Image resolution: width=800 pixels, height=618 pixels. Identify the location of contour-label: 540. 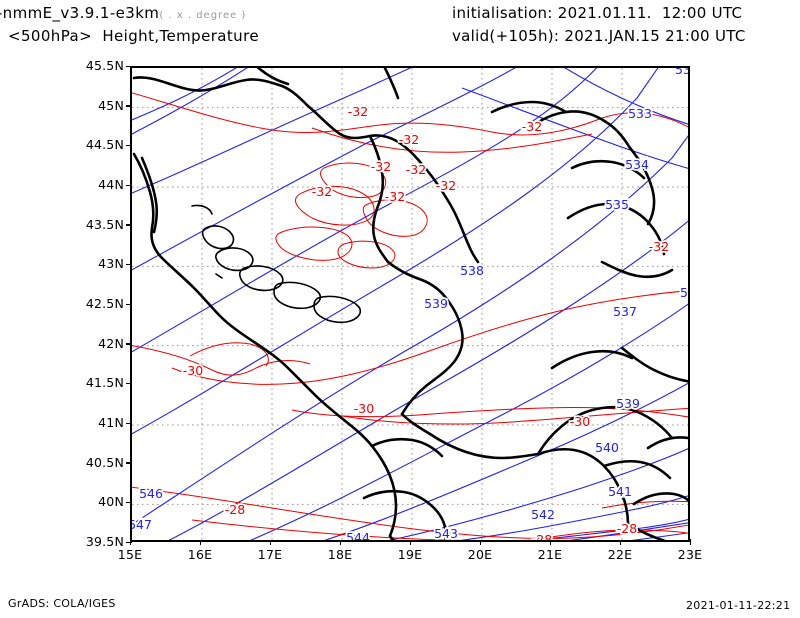
(607, 447).